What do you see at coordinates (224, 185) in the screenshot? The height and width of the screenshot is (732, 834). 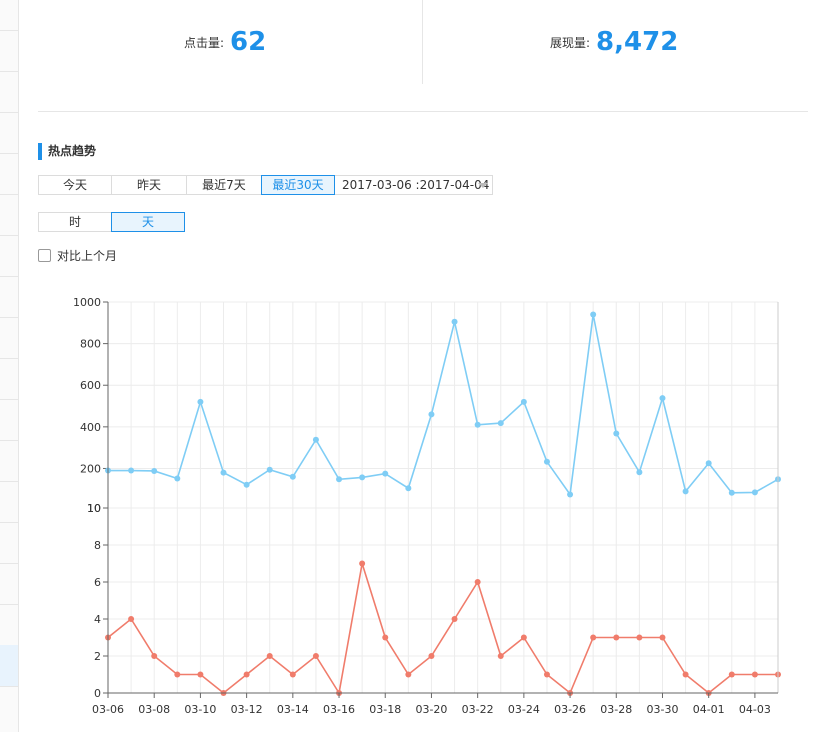 I see `range-button-last-7-days: 最近7天` at bounding box center [224, 185].